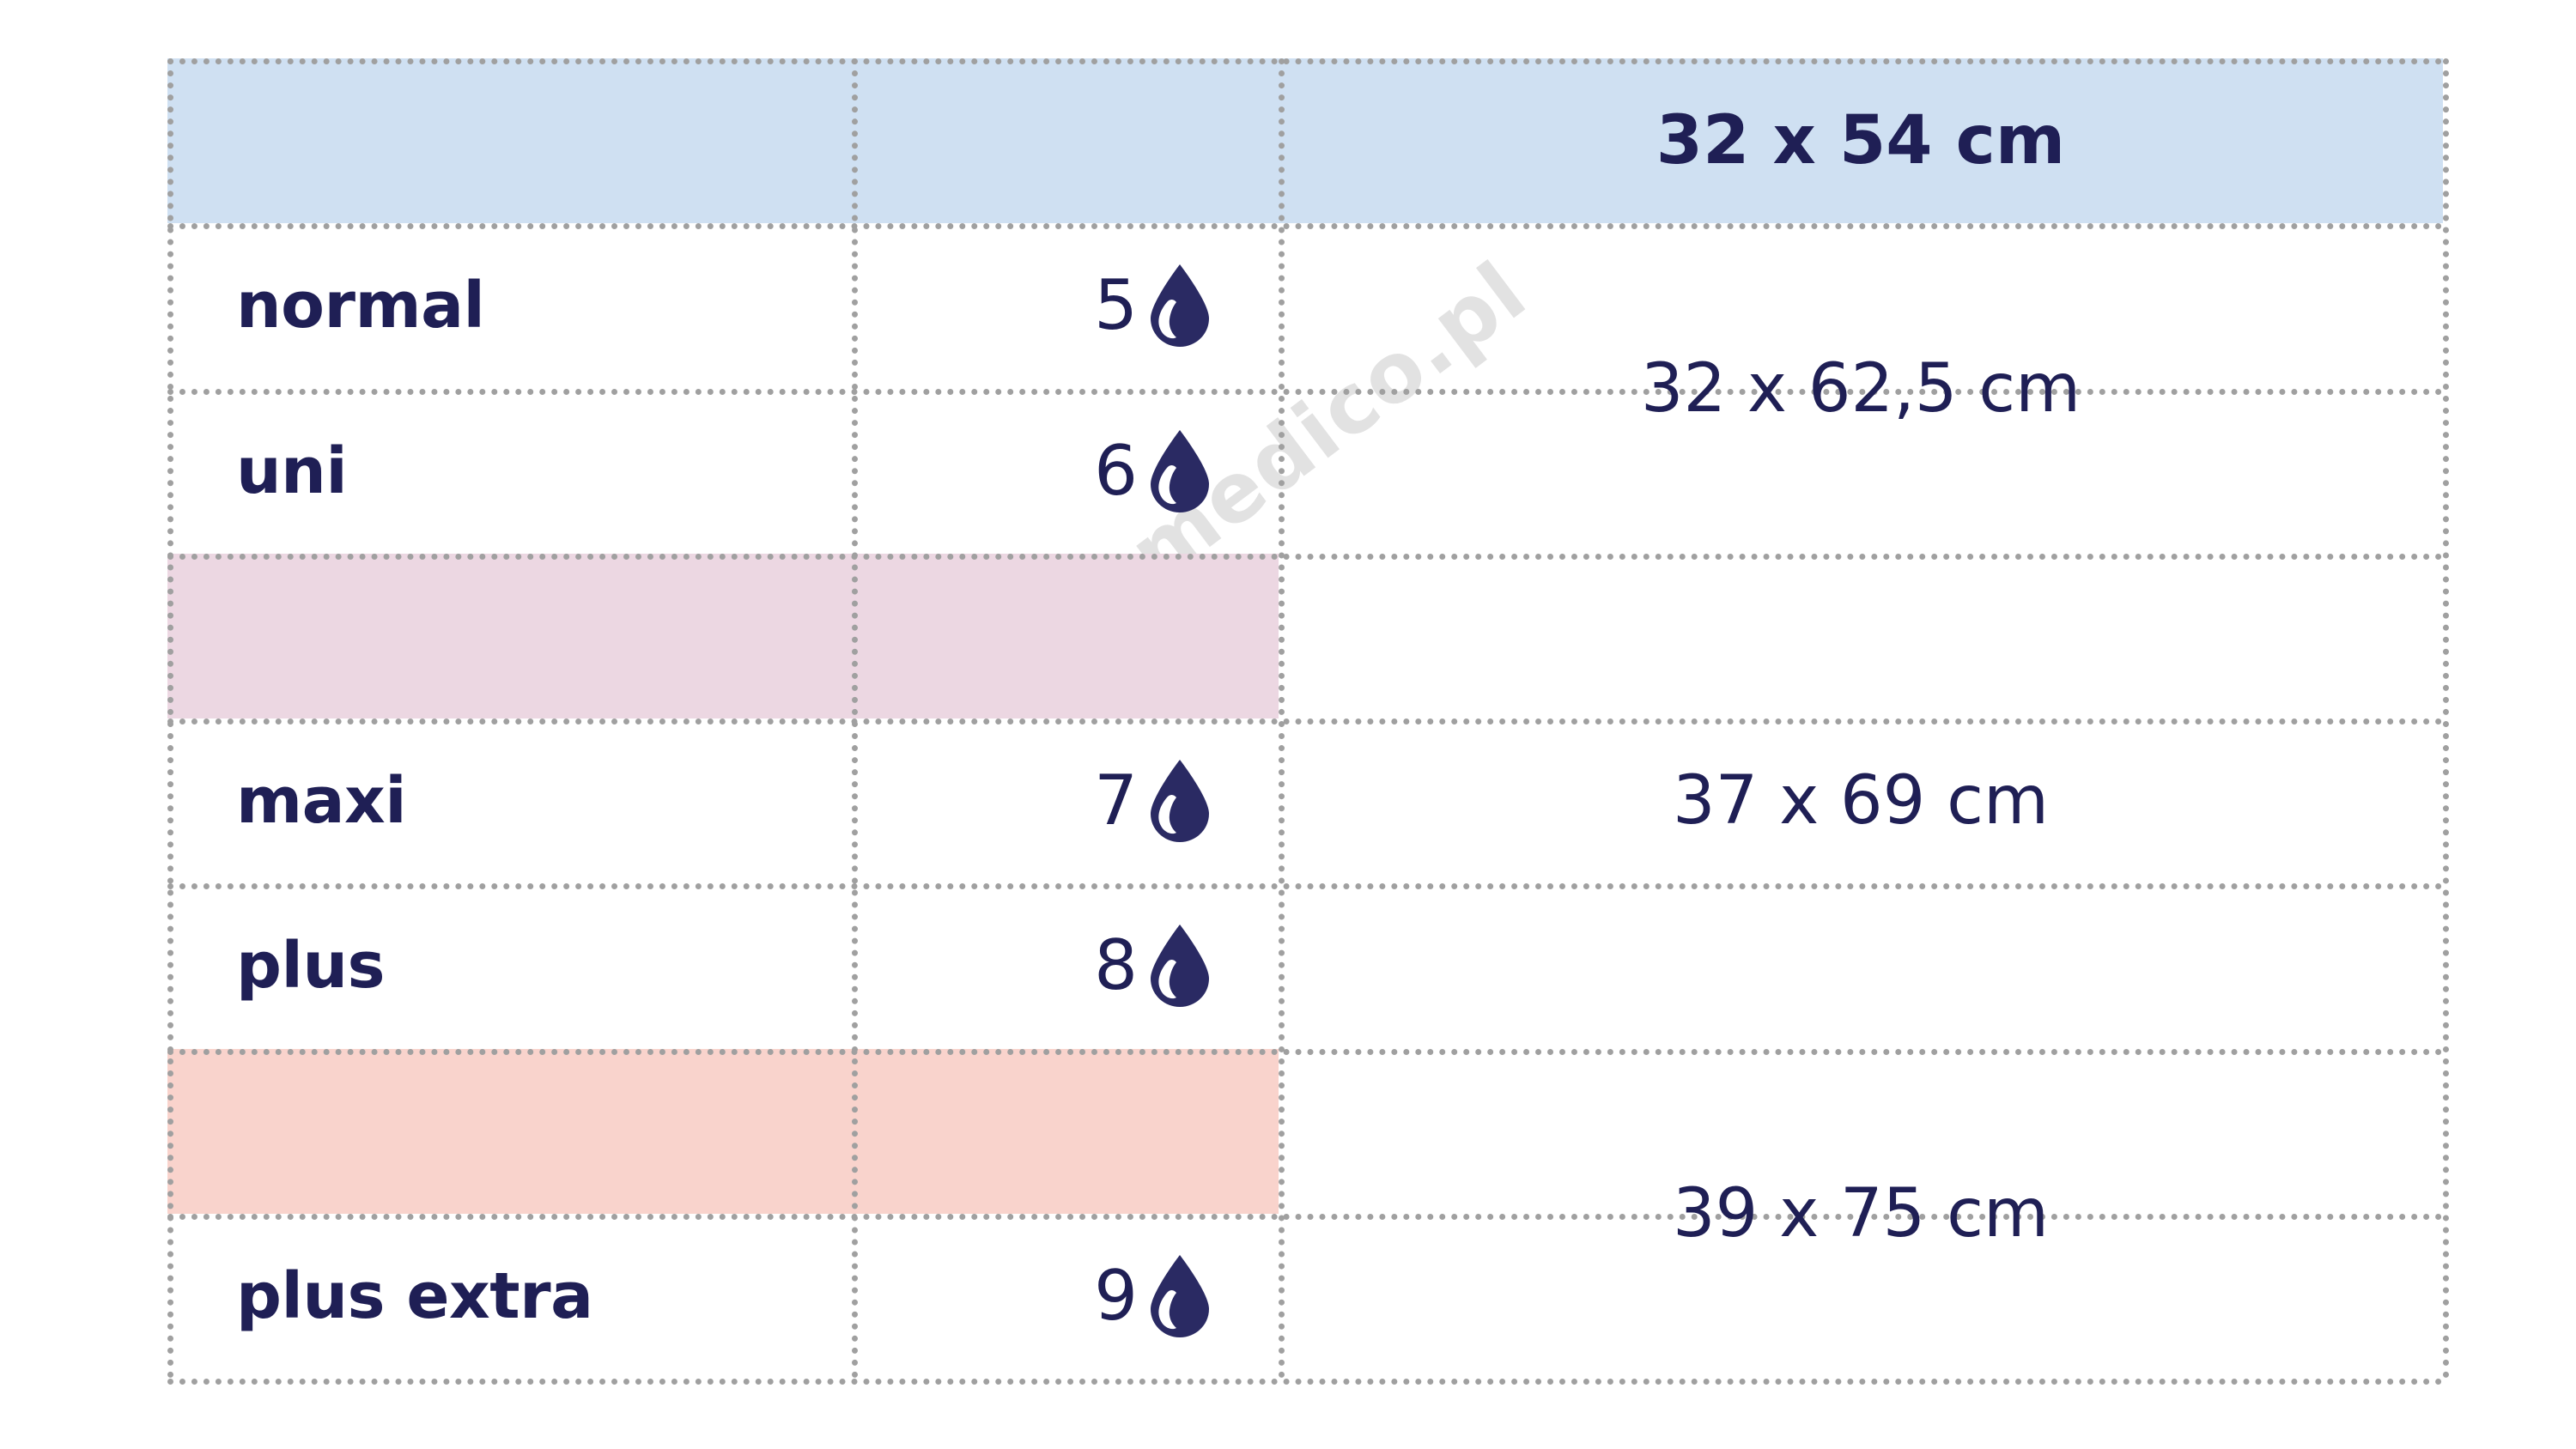  What do you see at coordinates (510, 305) in the screenshot?
I see `product-name-cell: normal` at bounding box center [510, 305].